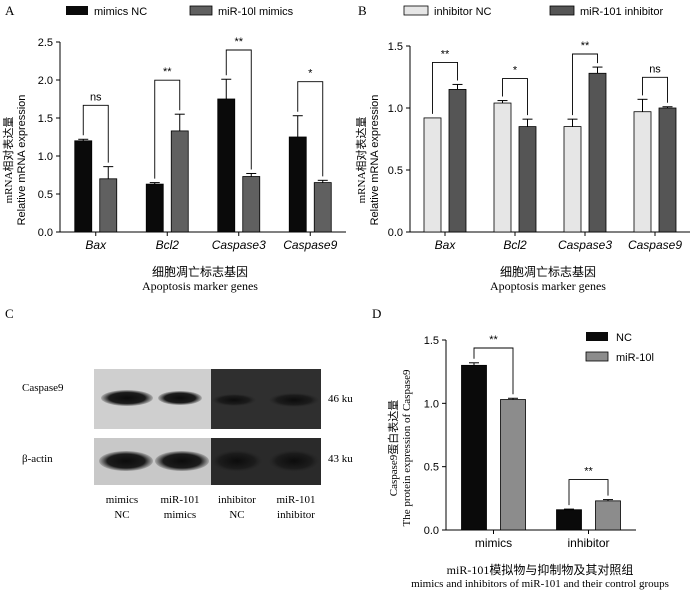  Describe the element at coordinates (96, 245) in the screenshot. I see `chart-a-xtick-label: Bax` at that location.